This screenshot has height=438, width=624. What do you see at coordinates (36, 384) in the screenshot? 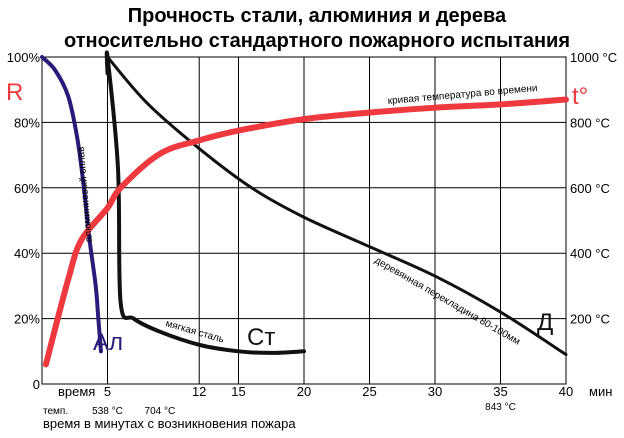
I see `left-tick-label: 0` at bounding box center [36, 384].